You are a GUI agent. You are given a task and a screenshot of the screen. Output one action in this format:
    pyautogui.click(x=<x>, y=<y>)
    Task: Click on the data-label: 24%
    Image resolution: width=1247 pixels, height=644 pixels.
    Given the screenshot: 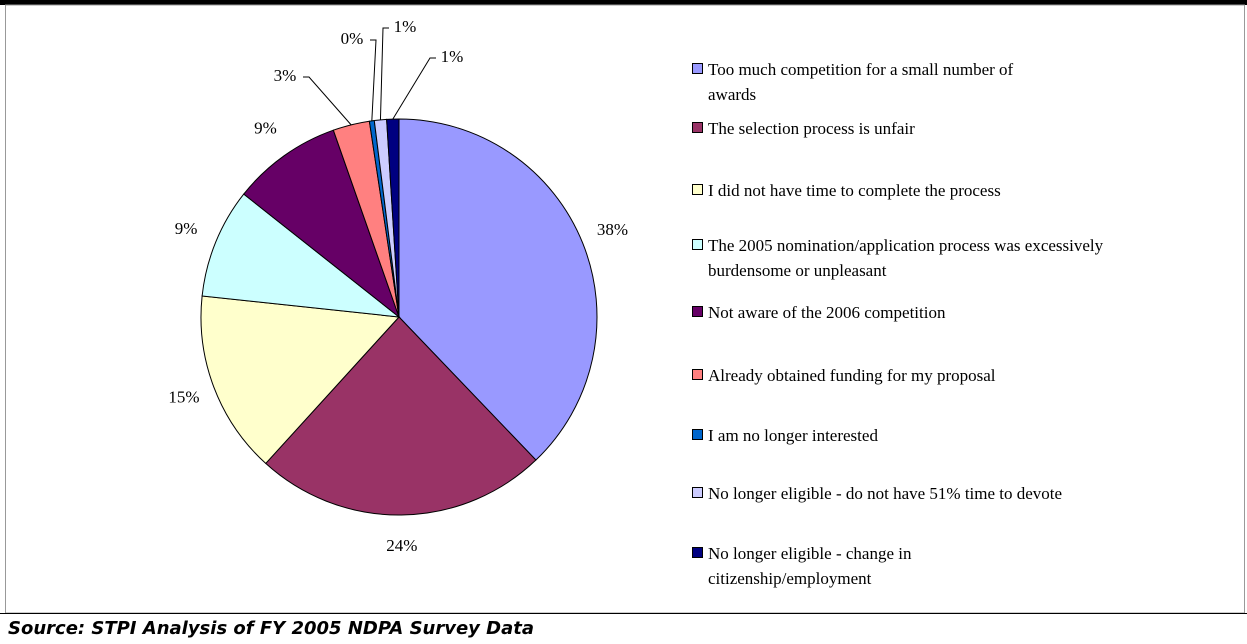 What is the action you would take?
    pyautogui.click(x=401, y=545)
    